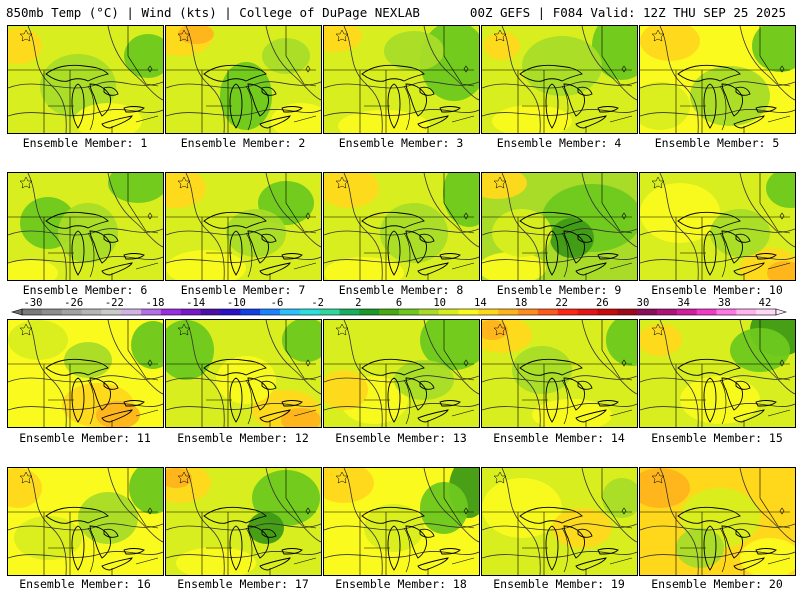  Describe the element at coordinates (85, 438) in the screenshot. I see `ensemble-member-label: Ensemble Member: 11` at that location.